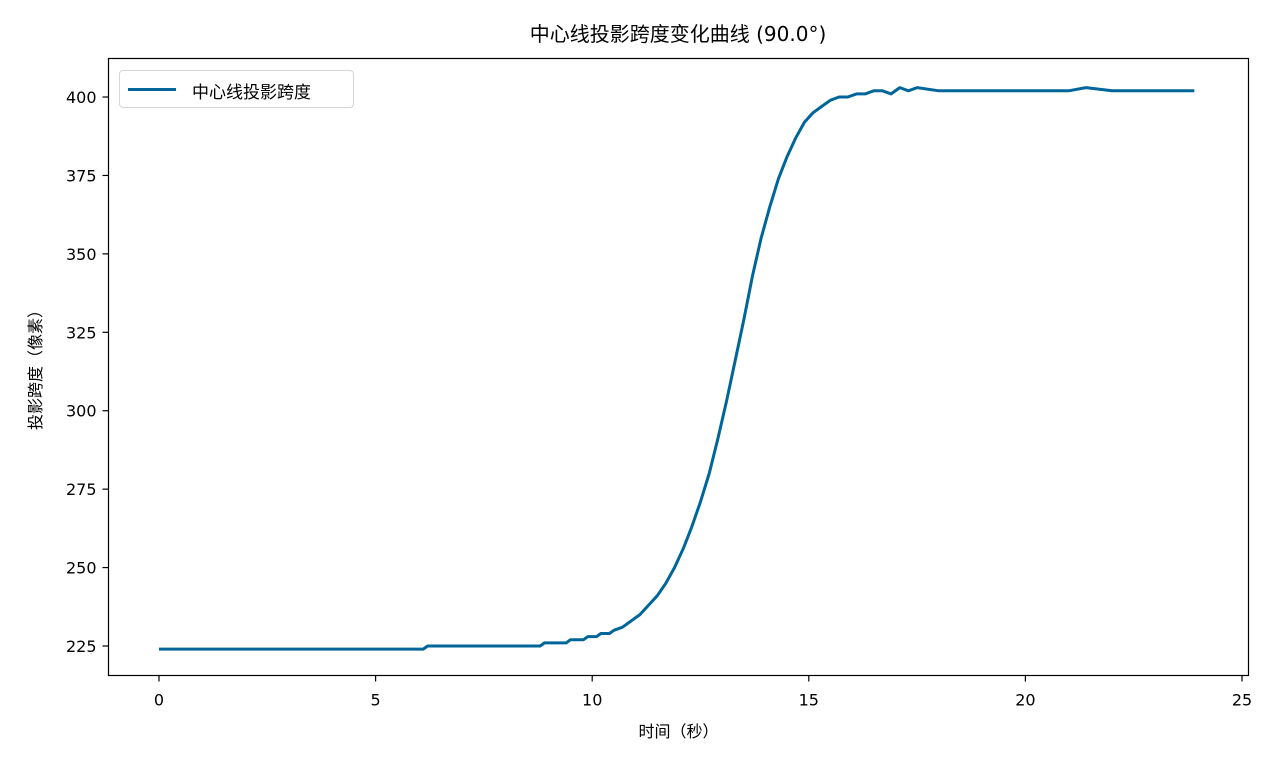  I want to click on x-tick-label: 25, so click(1242, 700).